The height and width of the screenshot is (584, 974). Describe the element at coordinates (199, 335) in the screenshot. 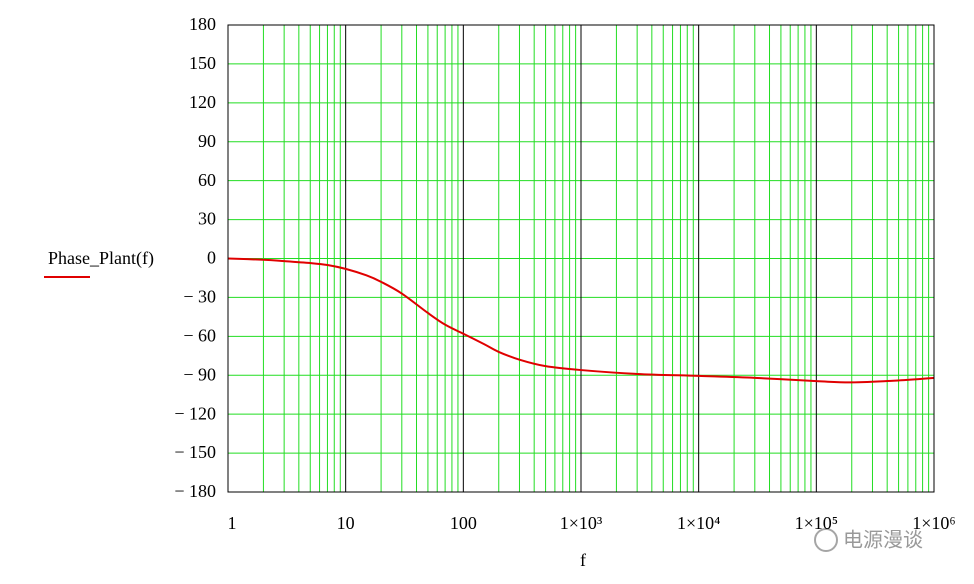

I see `y-tick-label: − 60` at that location.